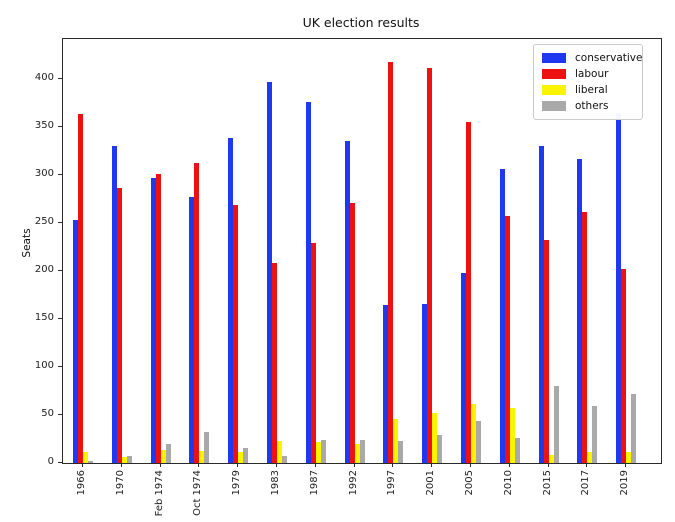 The height and width of the screenshot is (522, 675). I want to click on legend-item-liberal: liberal, so click(588, 90).